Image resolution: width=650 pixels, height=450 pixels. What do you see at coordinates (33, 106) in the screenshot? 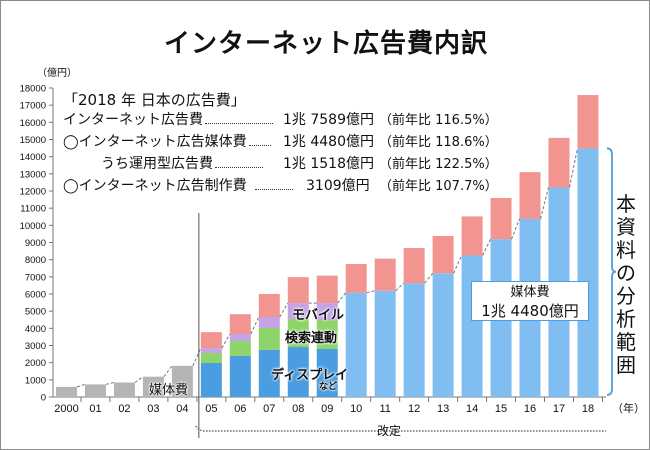
I see `y-tick-label: 17000` at bounding box center [33, 106].